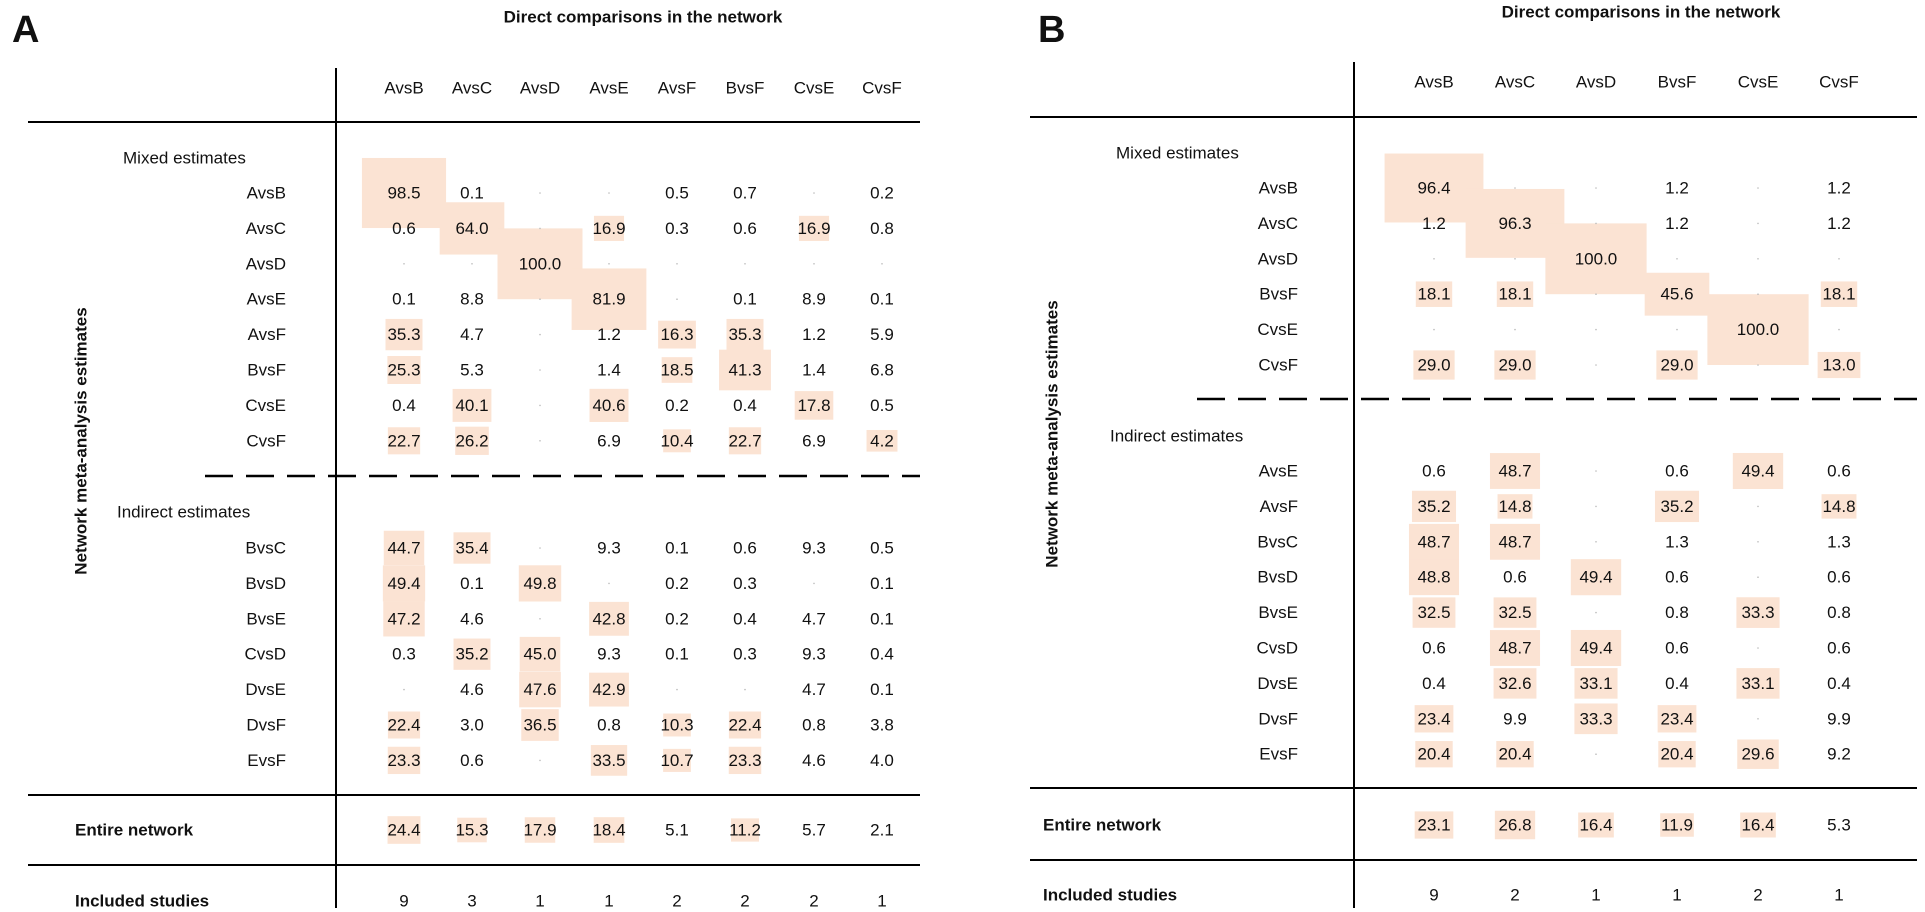 This screenshot has height=912, width=1925. What do you see at coordinates (814, 830) in the screenshot?
I see `entire-network-value: 5.7` at bounding box center [814, 830].